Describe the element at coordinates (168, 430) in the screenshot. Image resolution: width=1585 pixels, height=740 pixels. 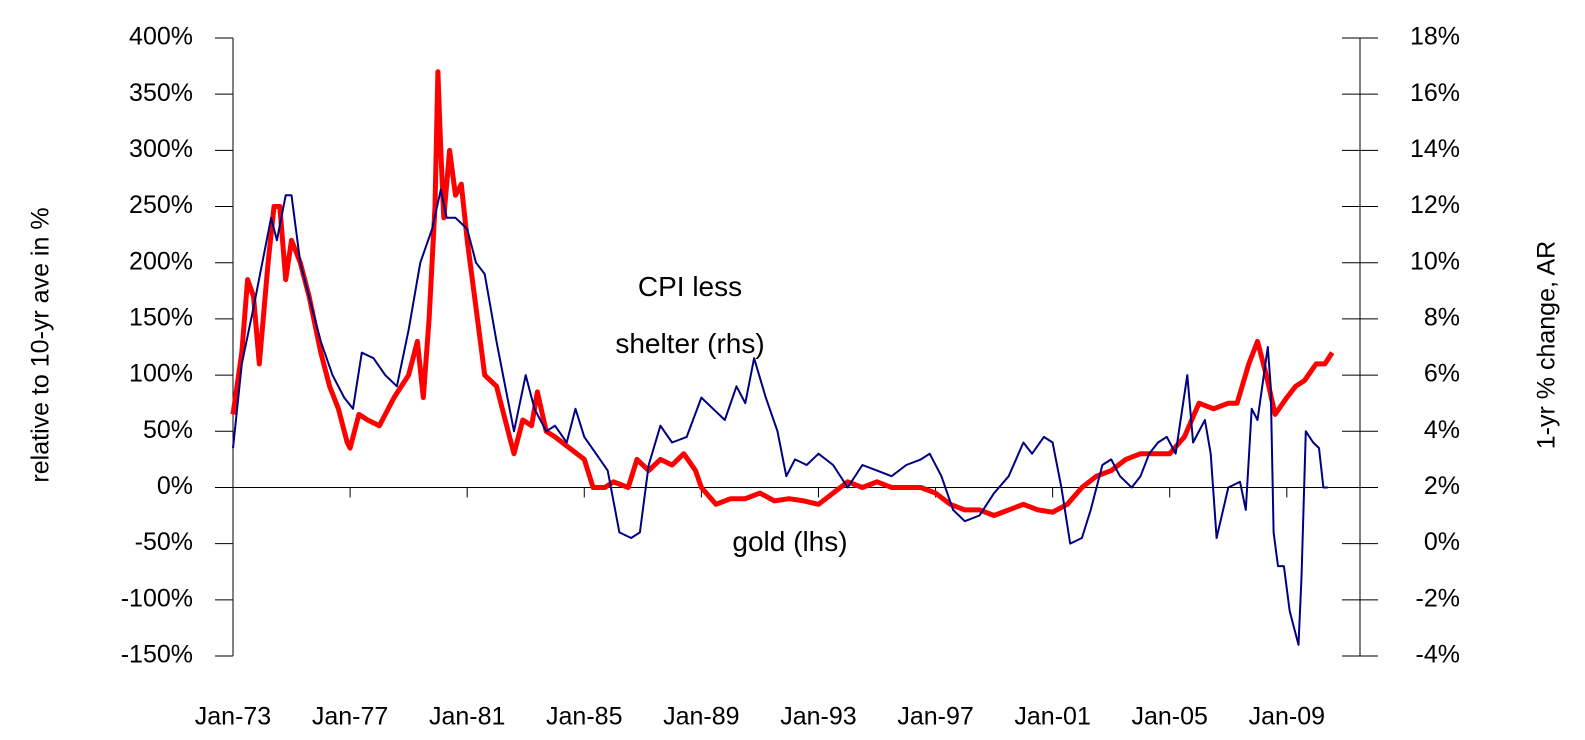
I see `y-tick-label: 50%` at that location.